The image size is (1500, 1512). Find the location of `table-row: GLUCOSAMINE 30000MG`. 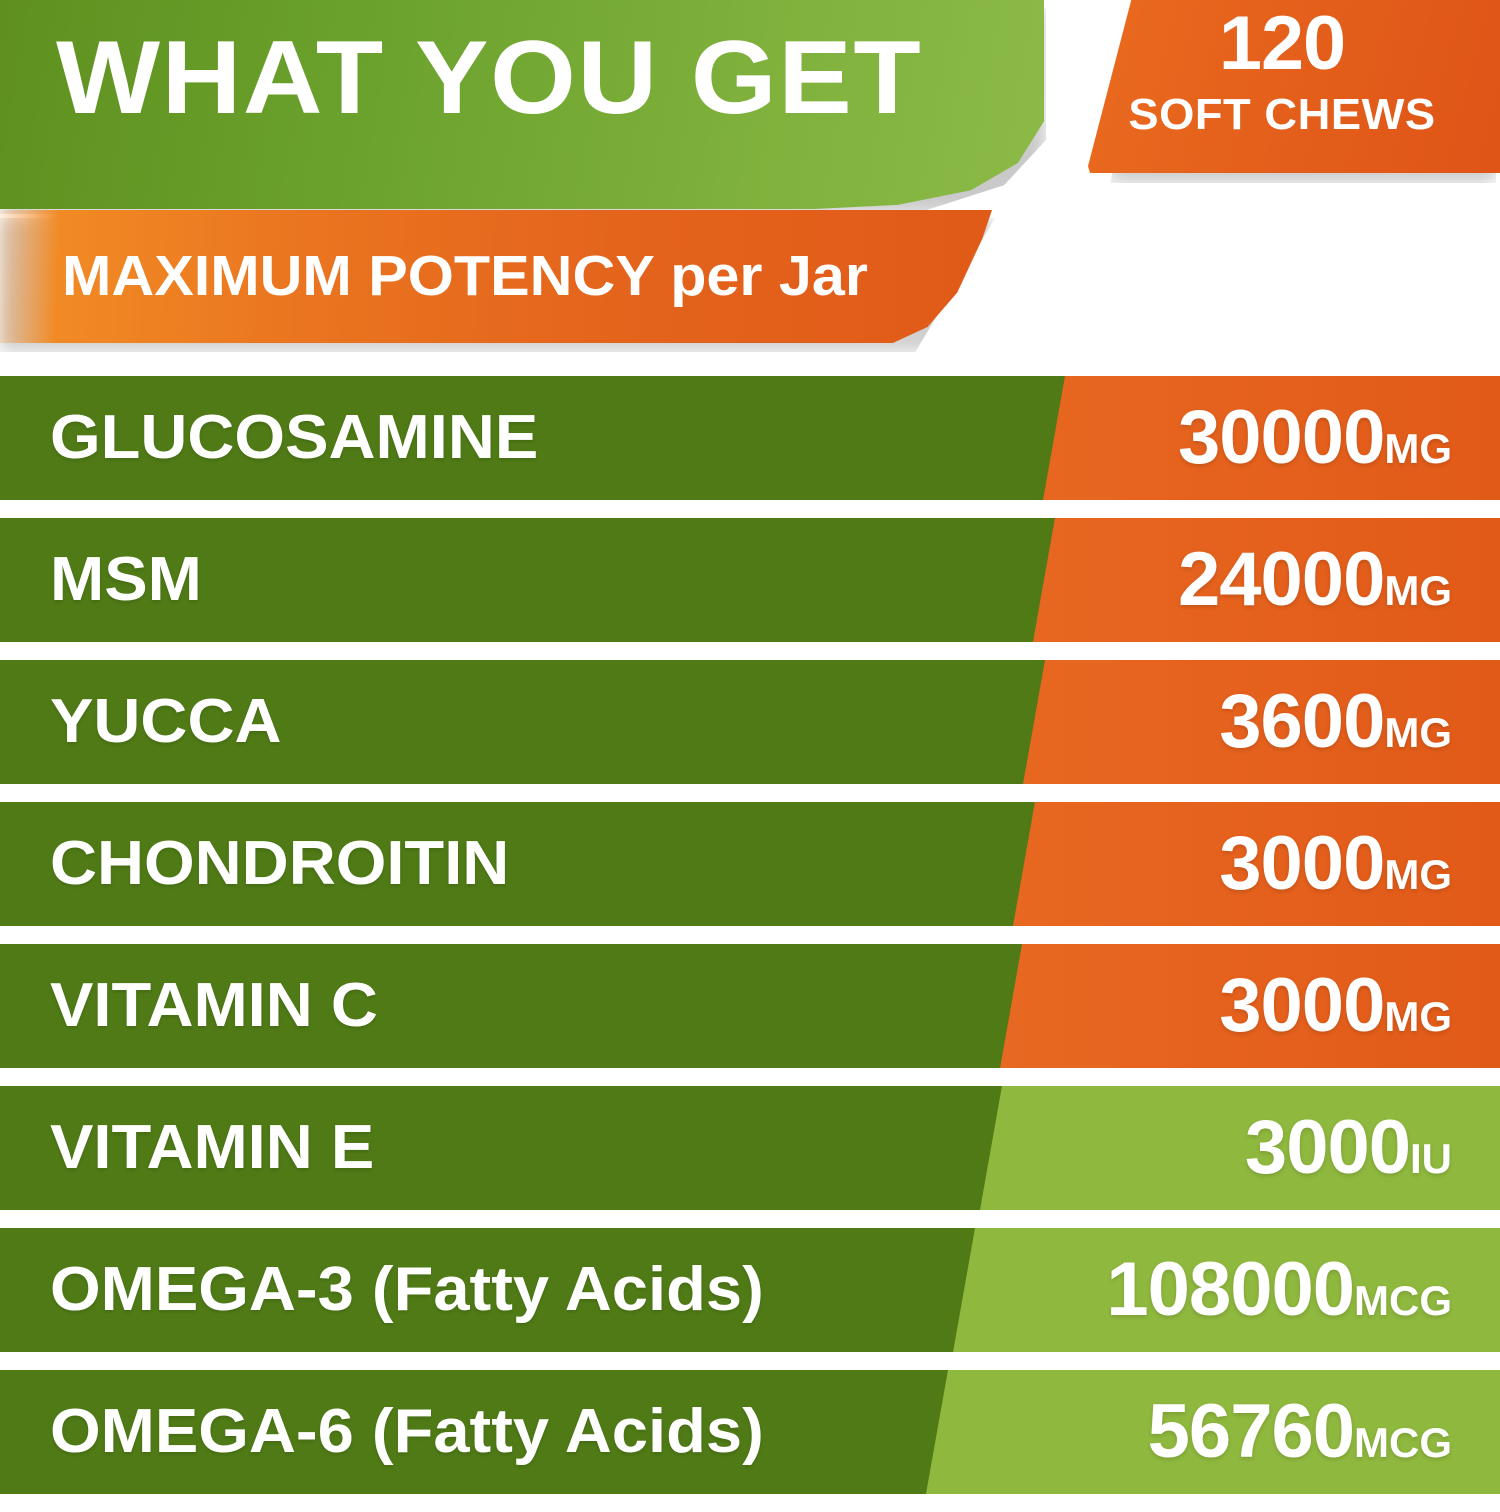

table-row: GLUCOSAMINE 30000MG is located at coordinates (750, 438).